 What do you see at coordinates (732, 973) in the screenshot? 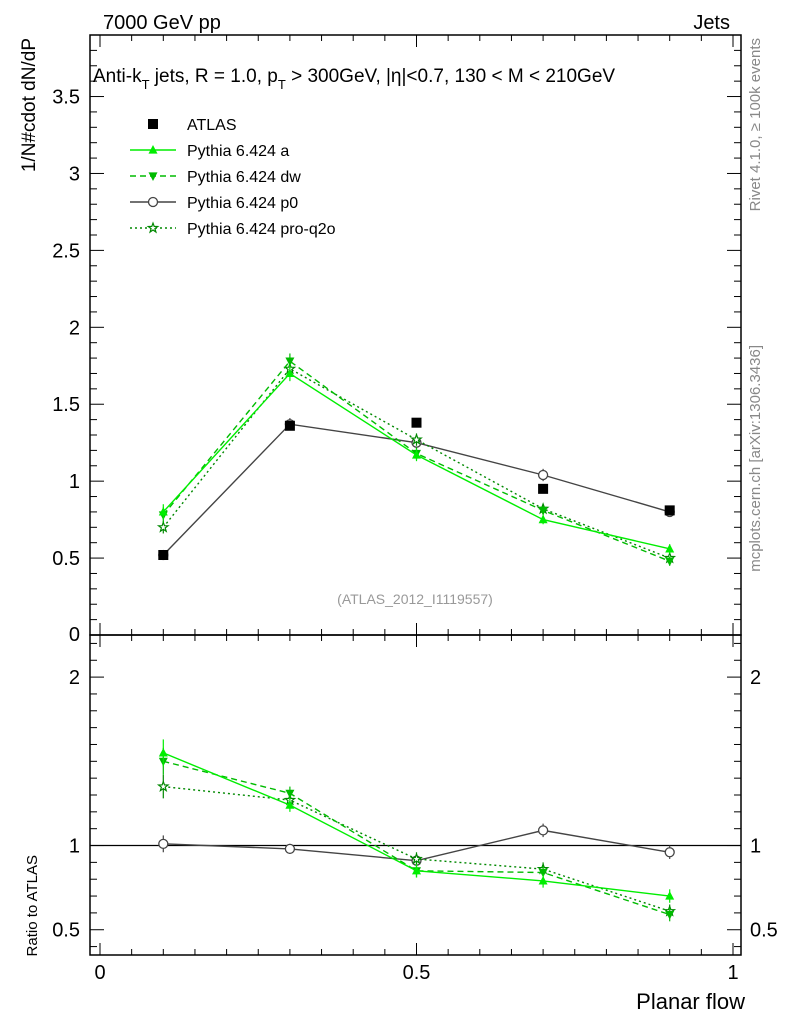
I see `x-tick-label: 1` at bounding box center [732, 973].